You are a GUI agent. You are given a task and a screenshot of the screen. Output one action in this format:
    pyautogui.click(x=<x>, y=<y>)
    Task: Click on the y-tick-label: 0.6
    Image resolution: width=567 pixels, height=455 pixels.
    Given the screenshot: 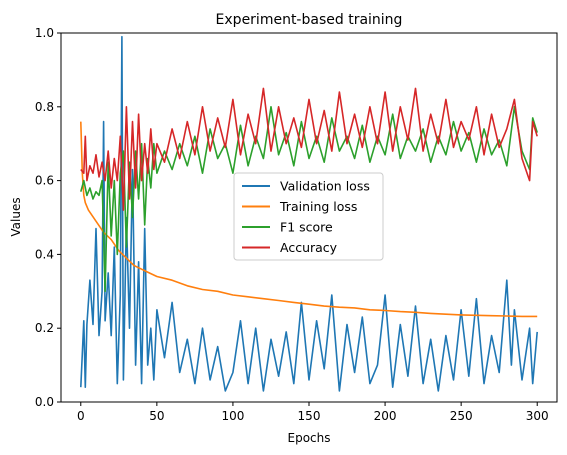 What is the action you would take?
    pyautogui.click(x=44, y=181)
    